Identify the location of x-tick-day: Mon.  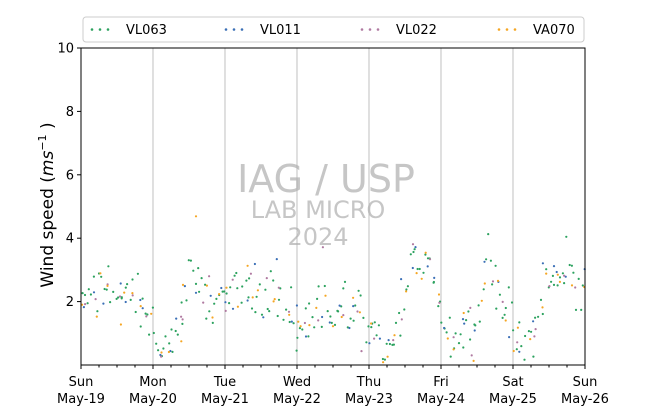
(152, 382).